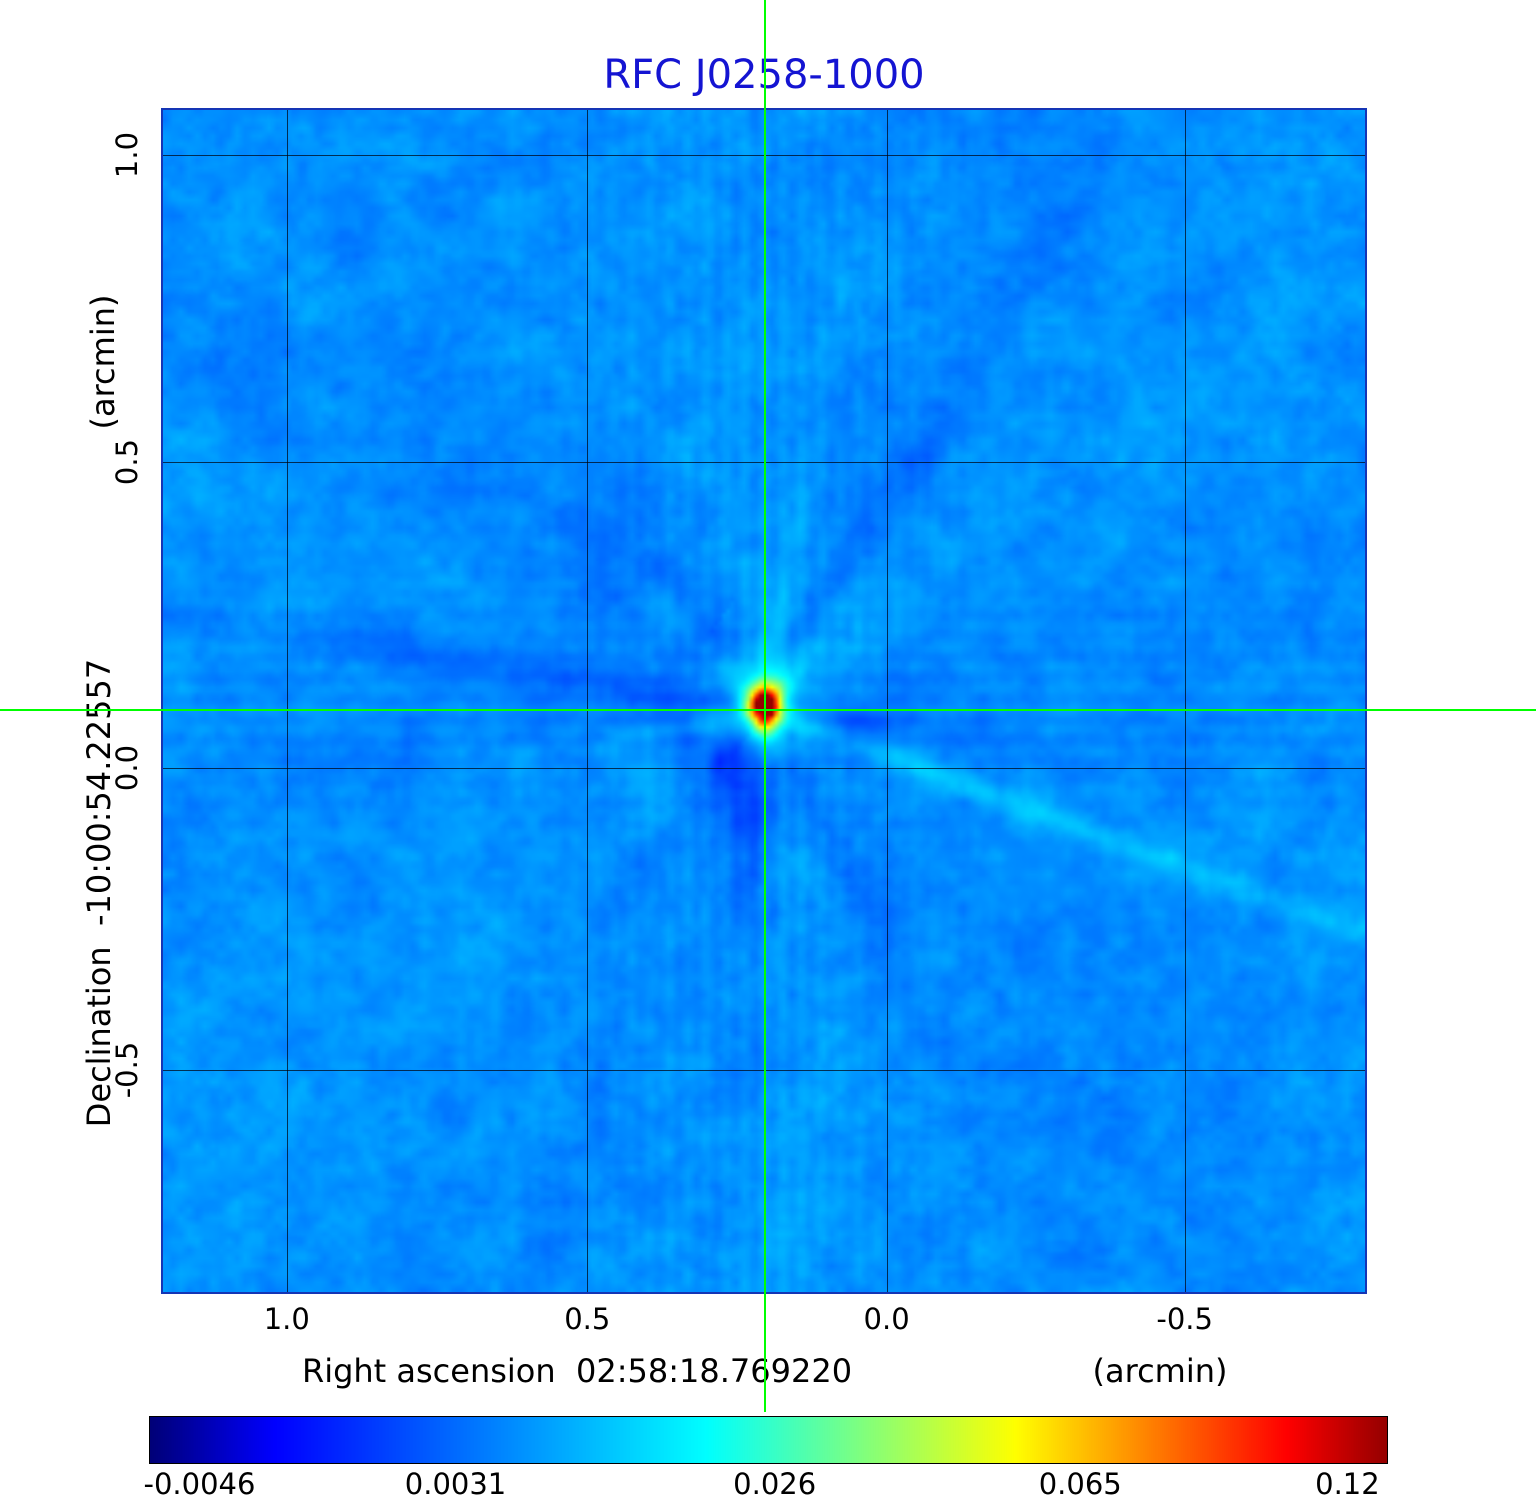 Image resolution: width=1536 pixels, height=1511 pixels. What do you see at coordinates (577, 1371) in the screenshot?
I see `x-axis-title: Right ascension 02:58:18.769220` at bounding box center [577, 1371].